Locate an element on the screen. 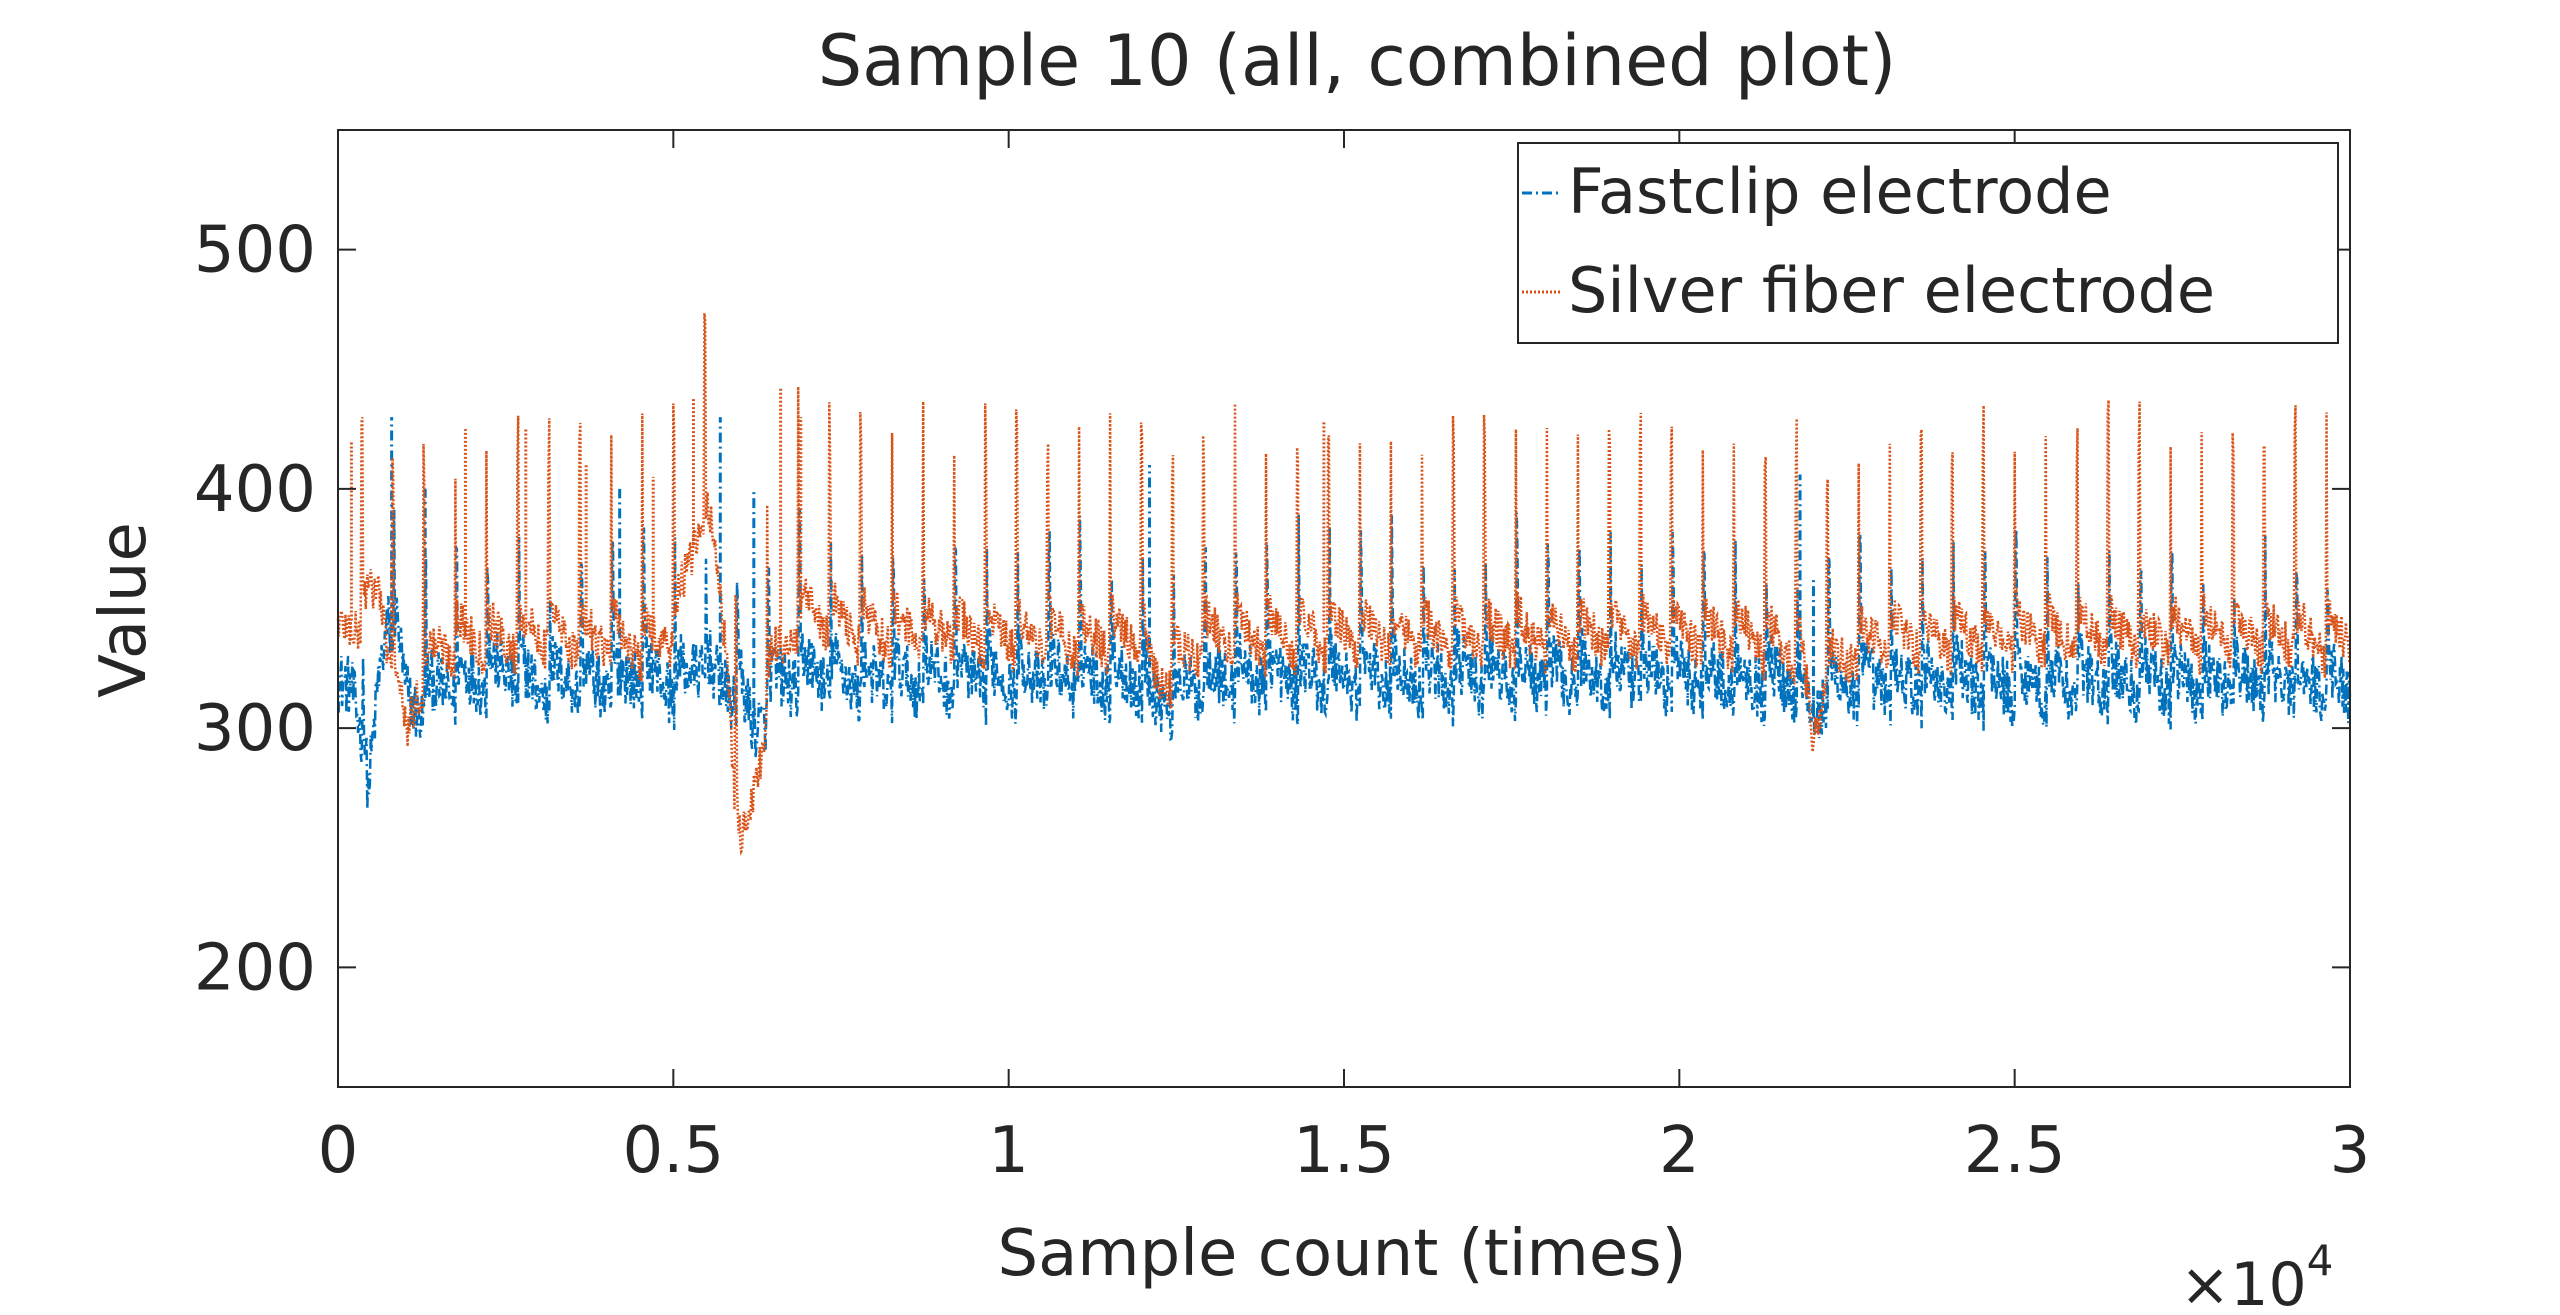 The height and width of the screenshot is (1315, 2560). x-exponent-label: ×10⁴ is located at coordinates (2256, 1275).